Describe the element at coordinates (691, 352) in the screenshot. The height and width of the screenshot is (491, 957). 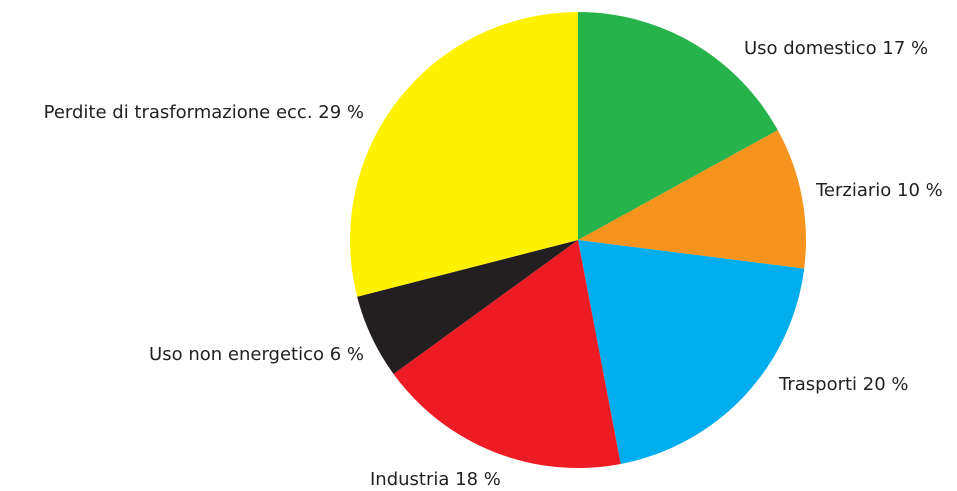
I see `pie-slice-trasporti` at that location.